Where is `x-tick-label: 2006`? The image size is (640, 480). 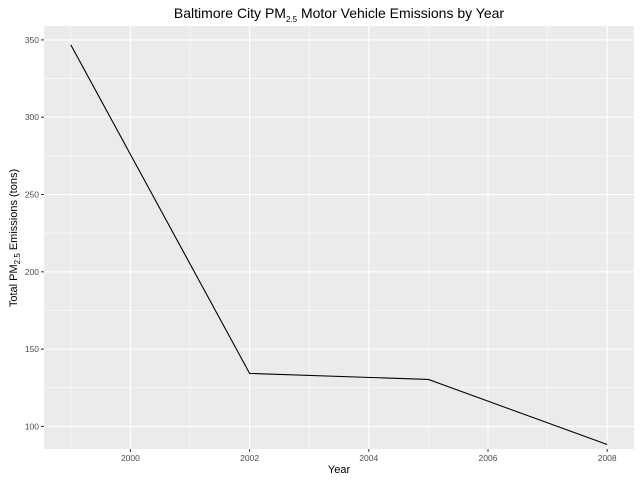 x-tick-label: 2006 is located at coordinates (488, 458).